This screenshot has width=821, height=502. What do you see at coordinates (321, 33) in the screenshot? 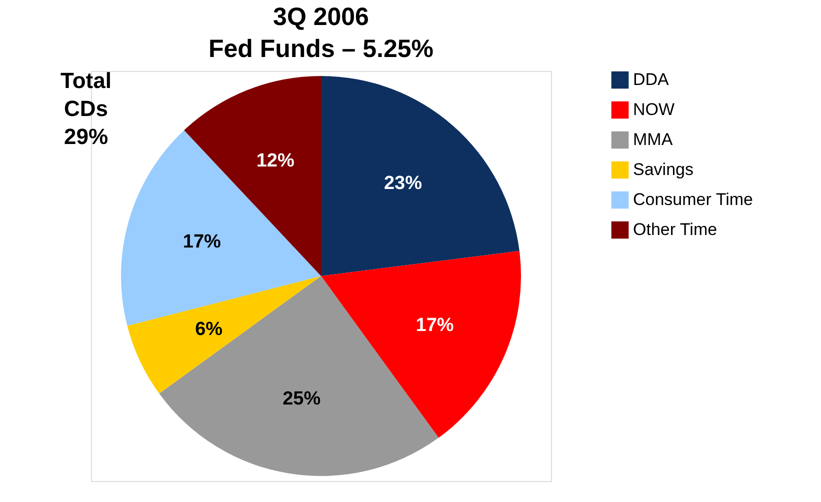
I see `chart-title: 3Q 2006 Fed Funds – 5.25%` at bounding box center [321, 33].